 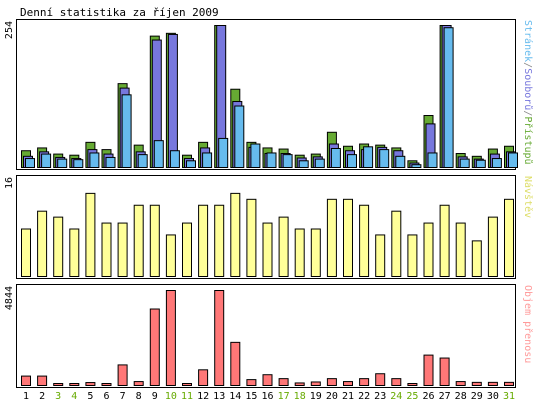 What do you see at coordinates (332, 396) in the screenshot?
I see `x-tick-label: 20` at bounding box center [332, 396].